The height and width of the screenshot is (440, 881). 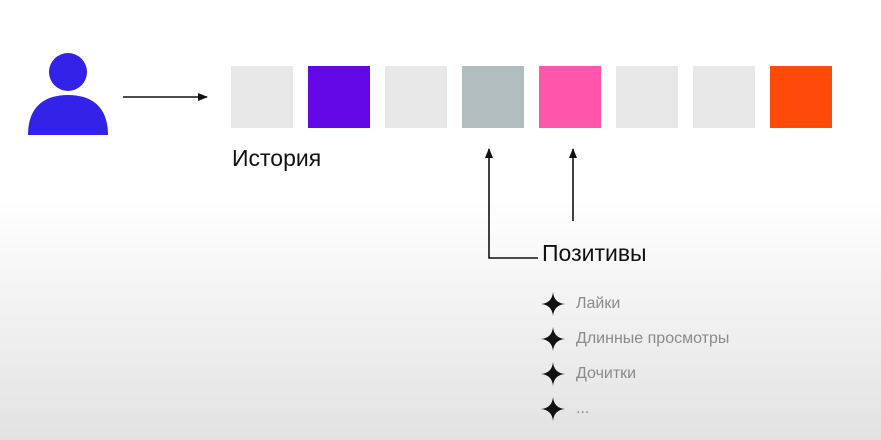 What do you see at coordinates (634, 303) in the screenshot?
I see `list-item: Лайки` at bounding box center [634, 303].